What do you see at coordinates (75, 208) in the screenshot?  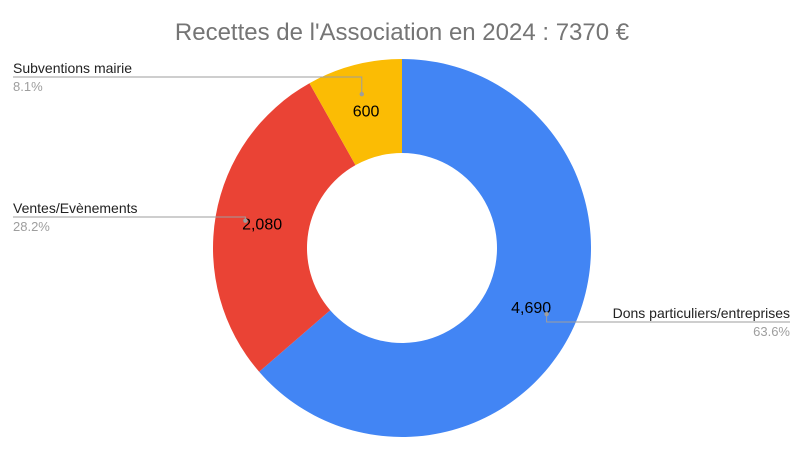 I see `leader-name-ventes-evenements: Ventes/Evènements` at bounding box center [75, 208].